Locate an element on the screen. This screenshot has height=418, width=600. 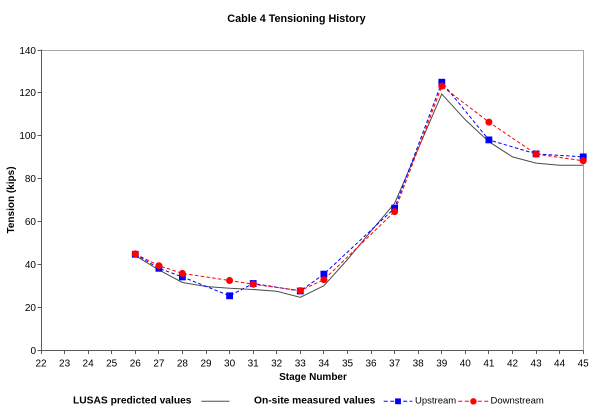
svg-text: 31 is located at coordinates (254, 364).